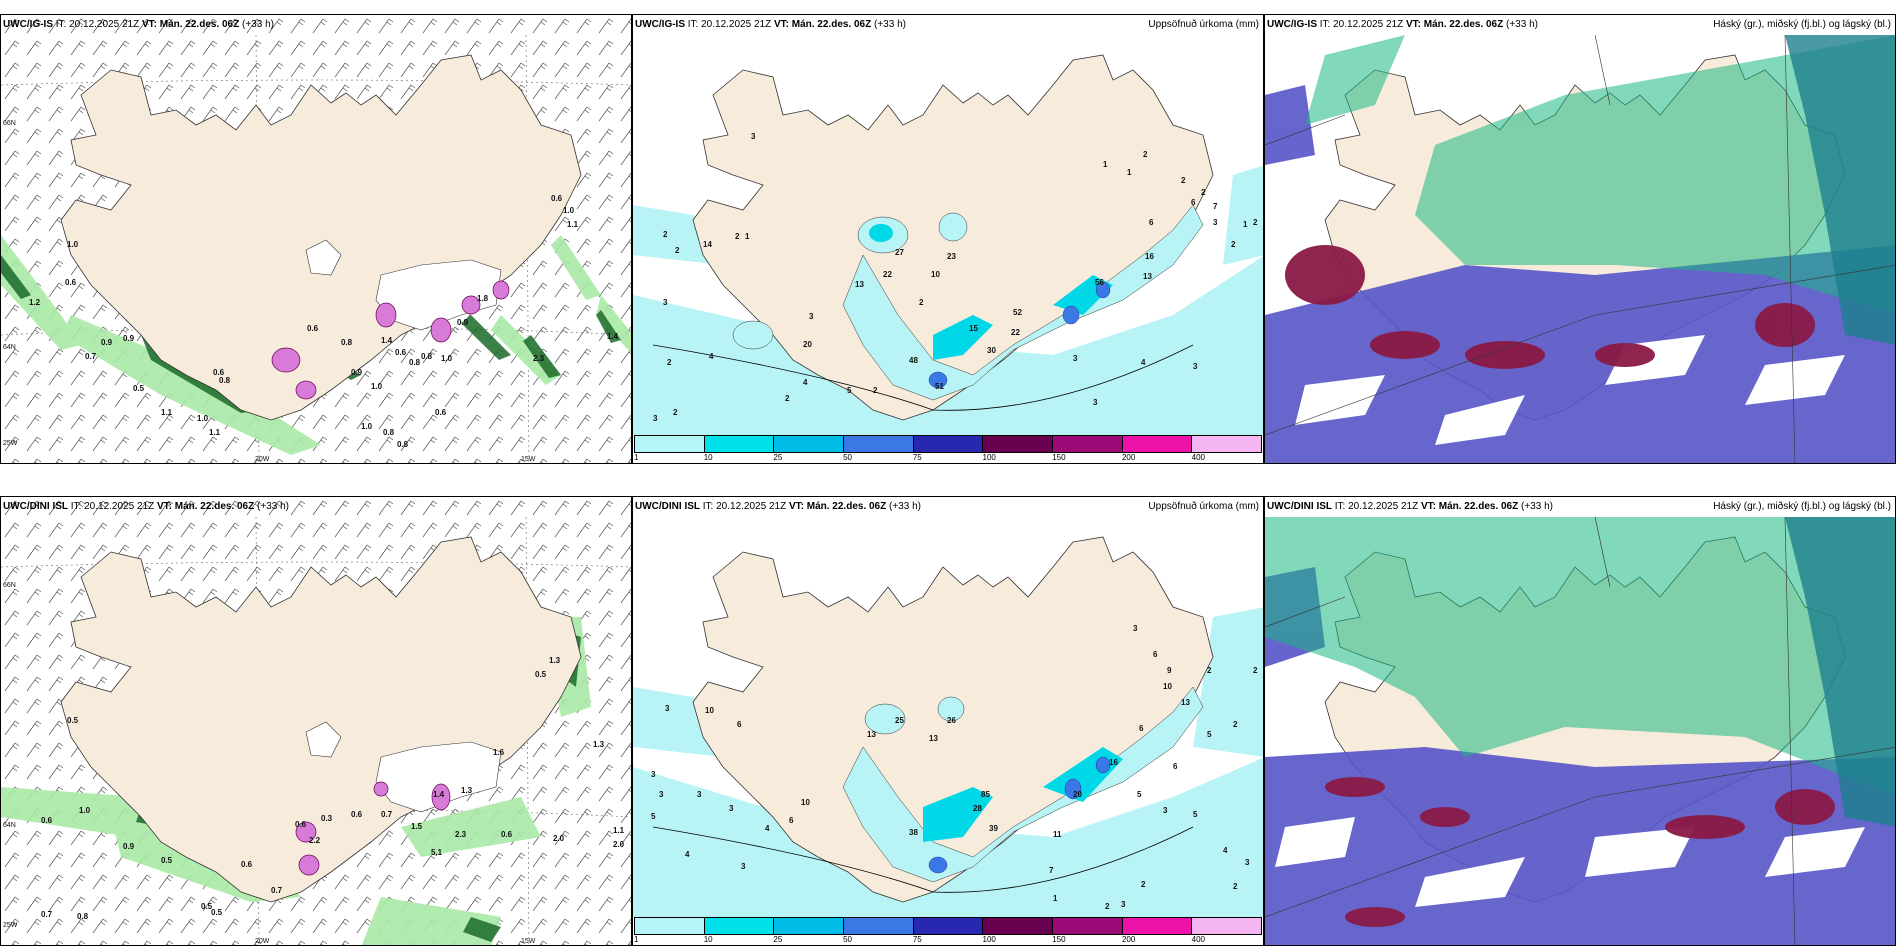 The width and height of the screenshot is (1900, 950). I want to click on intense-cells, so click(390, 340).